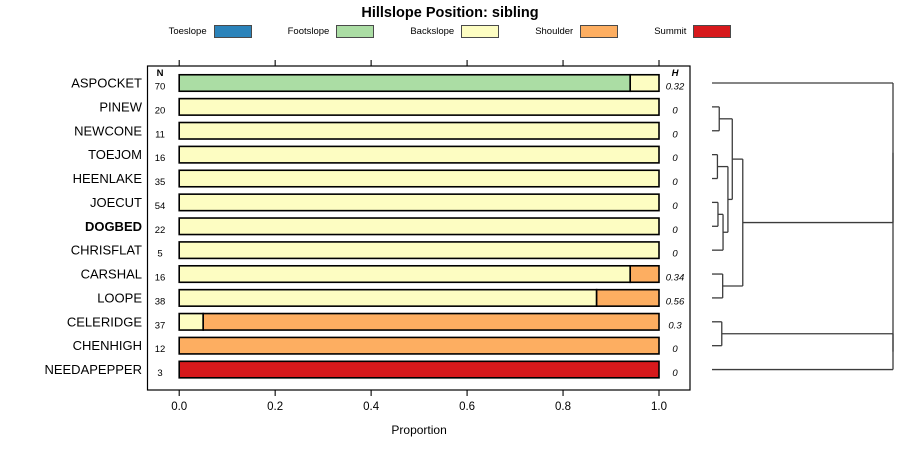 The height and width of the screenshot is (460, 900). Describe the element at coordinates (676, 73) in the screenshot. I see `h-column-header: H` at that location.